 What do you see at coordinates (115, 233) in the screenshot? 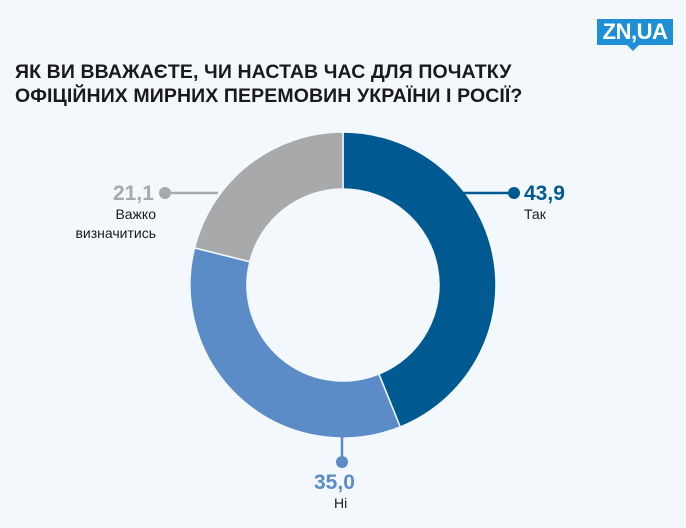
I see `vazhko-label-line-2: визначитись` at bounding box center [115, 233].